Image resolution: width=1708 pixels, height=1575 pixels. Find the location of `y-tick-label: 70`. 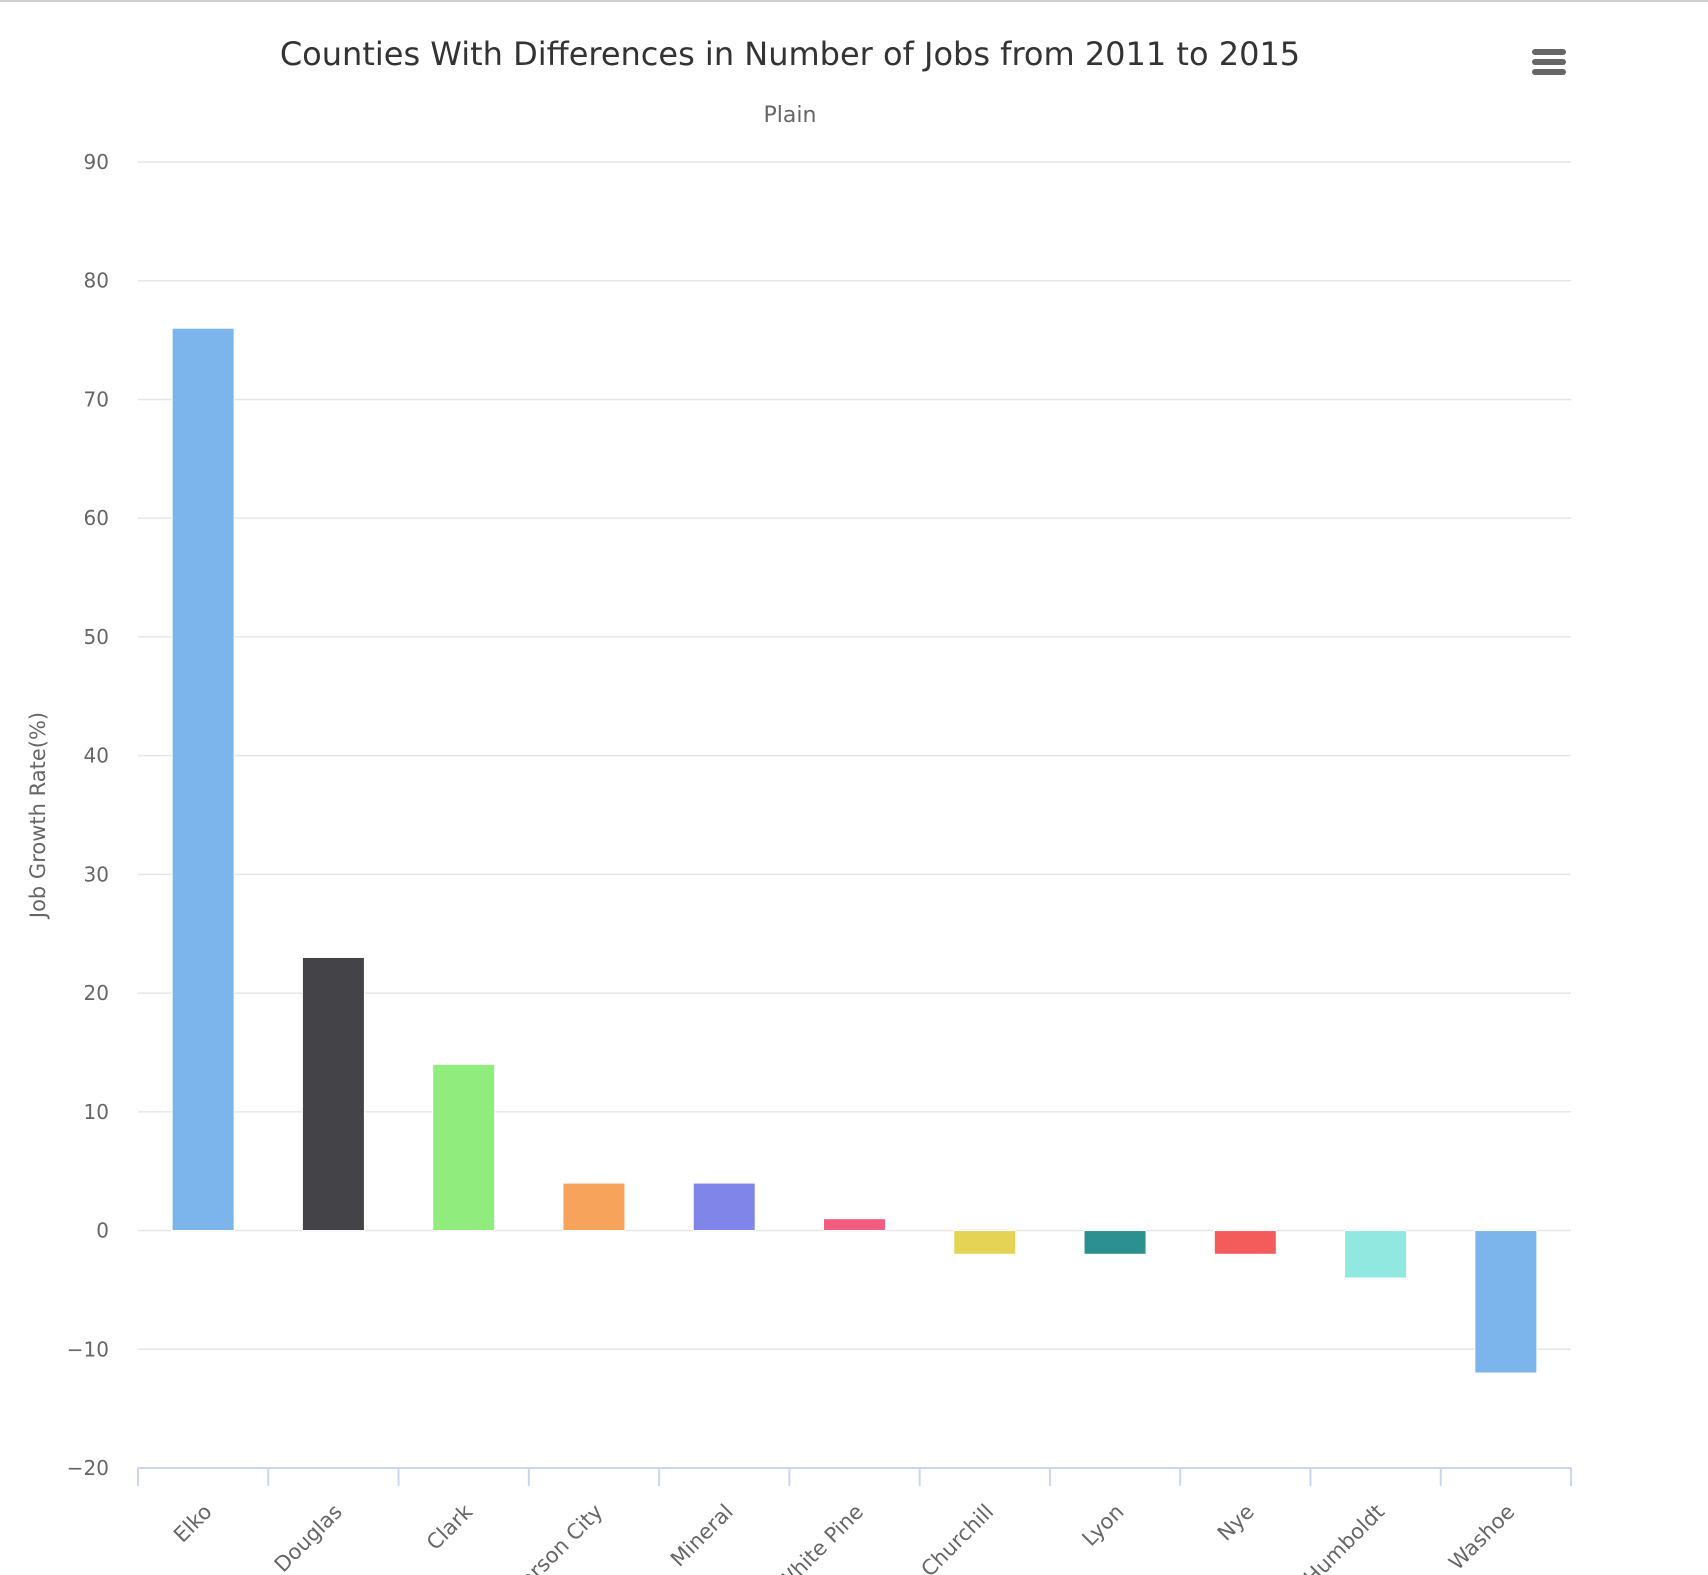

y-tick-label: 70 is located at coordinates (96, 399).